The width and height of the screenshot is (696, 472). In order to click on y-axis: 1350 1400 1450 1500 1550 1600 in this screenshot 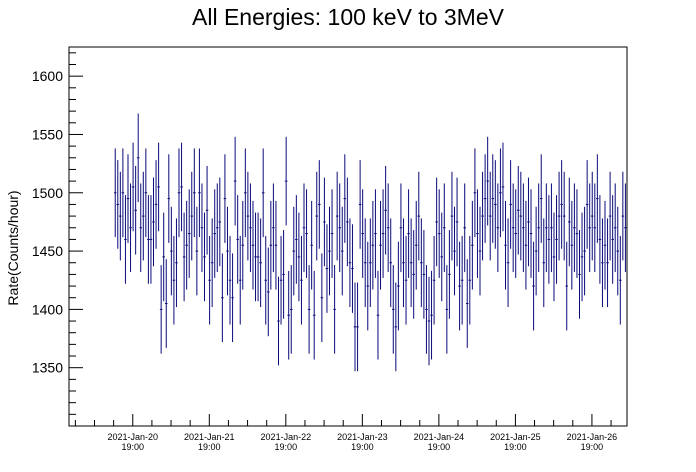, I will do `click(57, 239)`.